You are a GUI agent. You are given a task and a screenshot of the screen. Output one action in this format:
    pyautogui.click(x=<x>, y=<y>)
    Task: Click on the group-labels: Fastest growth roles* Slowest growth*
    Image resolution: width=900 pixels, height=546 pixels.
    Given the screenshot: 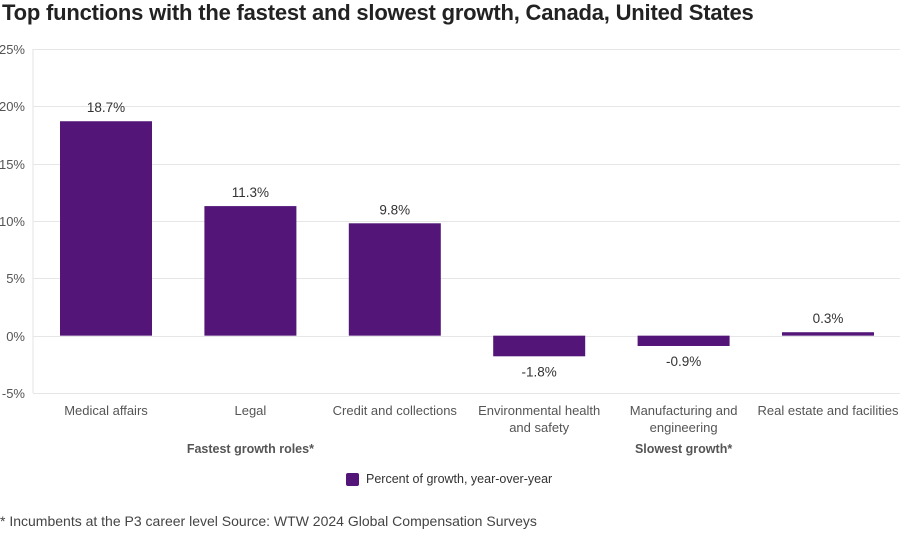 What is the action you would take?
    pyautogui.click(x=460, y=449)
    